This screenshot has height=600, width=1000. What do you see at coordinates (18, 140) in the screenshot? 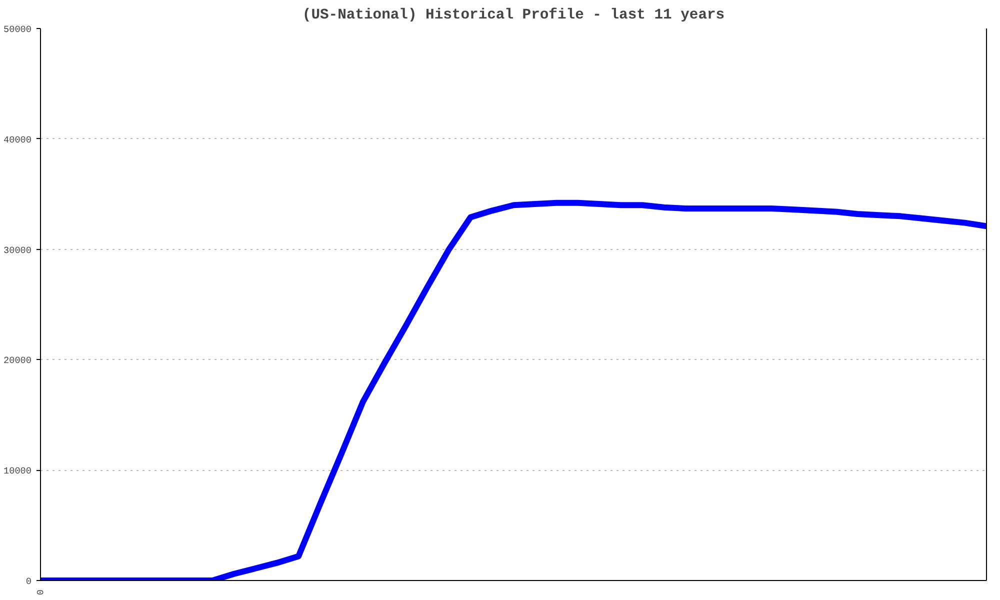
I see `y-tick-label: 40000` at bounding box center [18, 140].